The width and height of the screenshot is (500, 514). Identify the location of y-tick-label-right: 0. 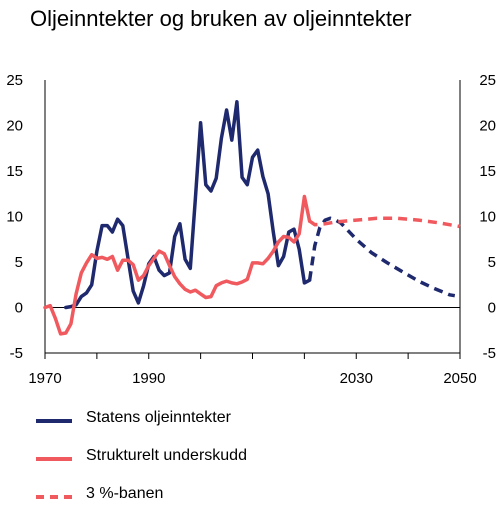
(492, 308).